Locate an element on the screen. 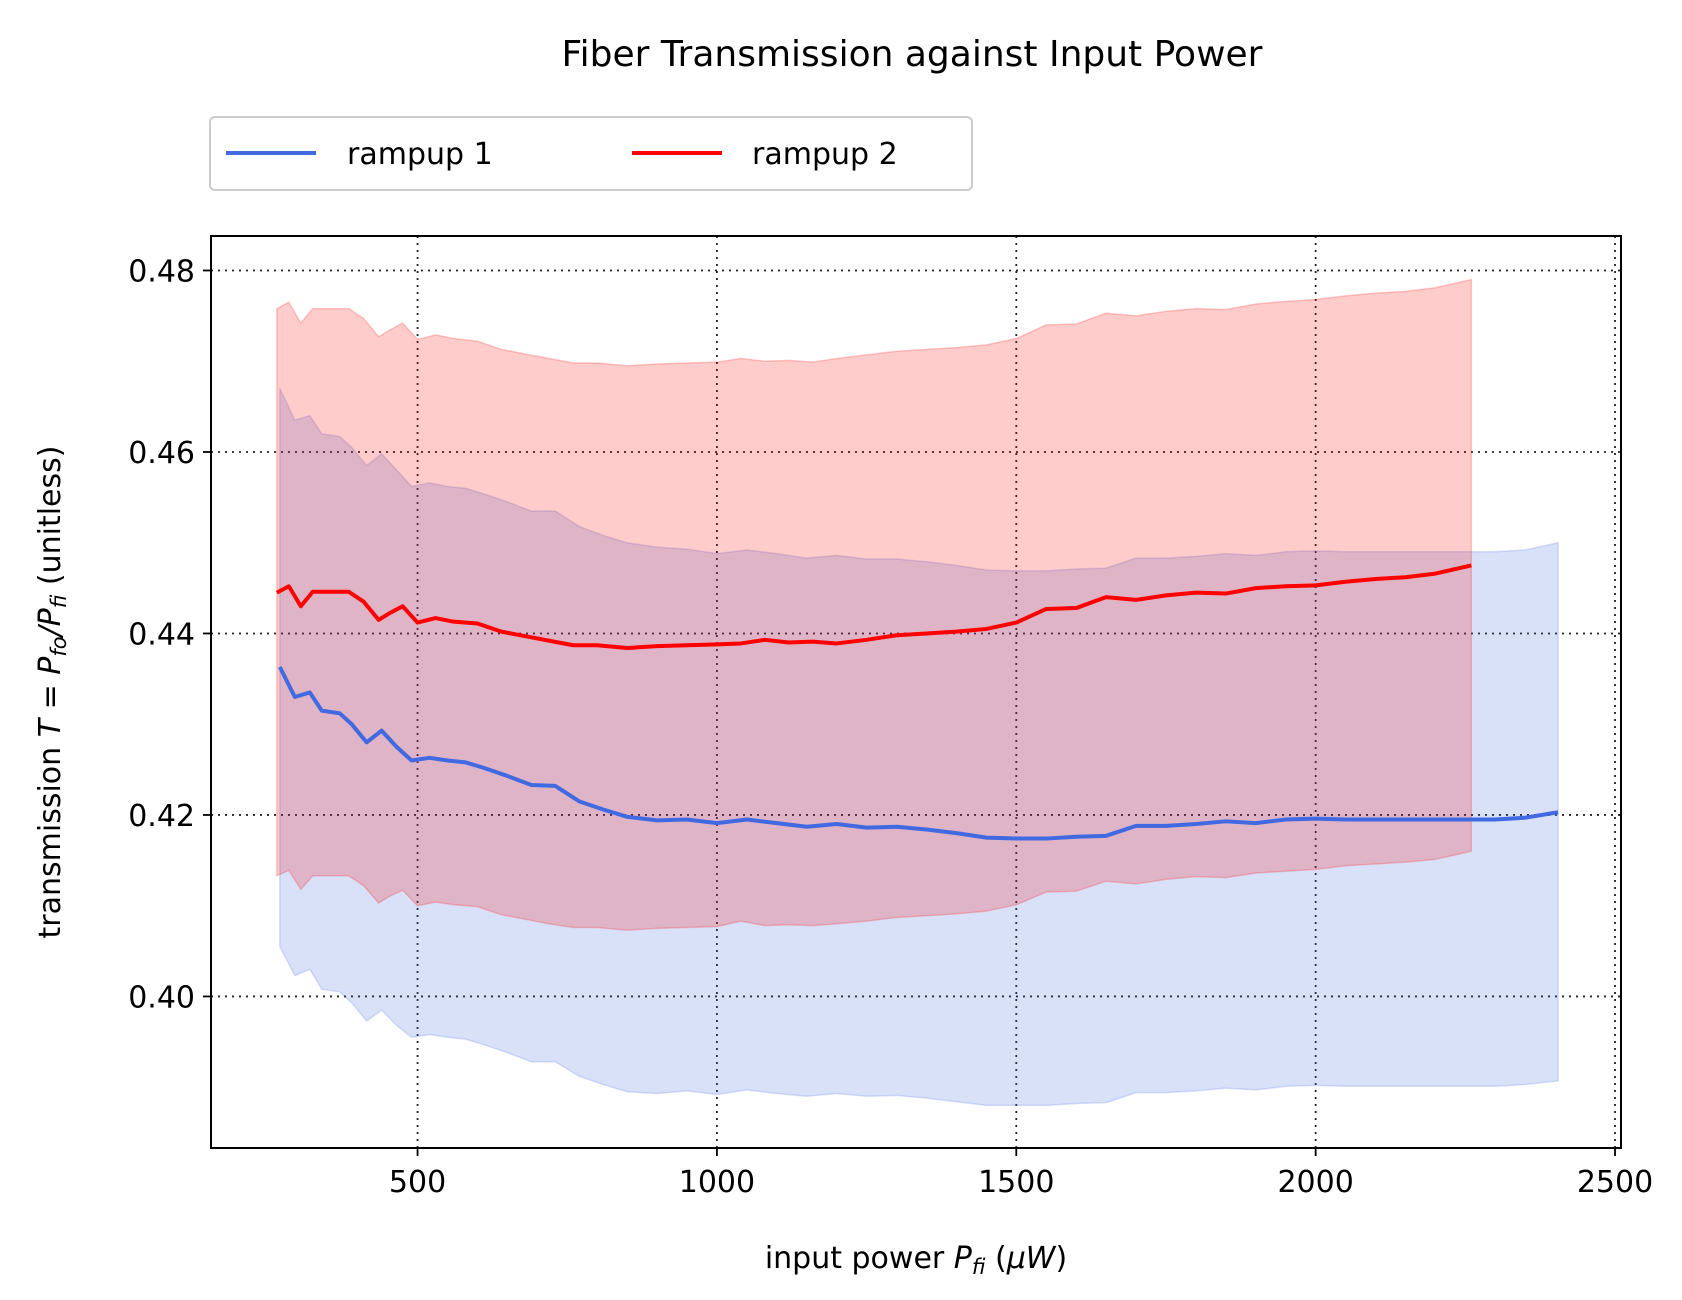 This screenshot has width=1682, height=1300. x-axis-label: input power Pfi (μW) is located at coordinates (916, 1260).